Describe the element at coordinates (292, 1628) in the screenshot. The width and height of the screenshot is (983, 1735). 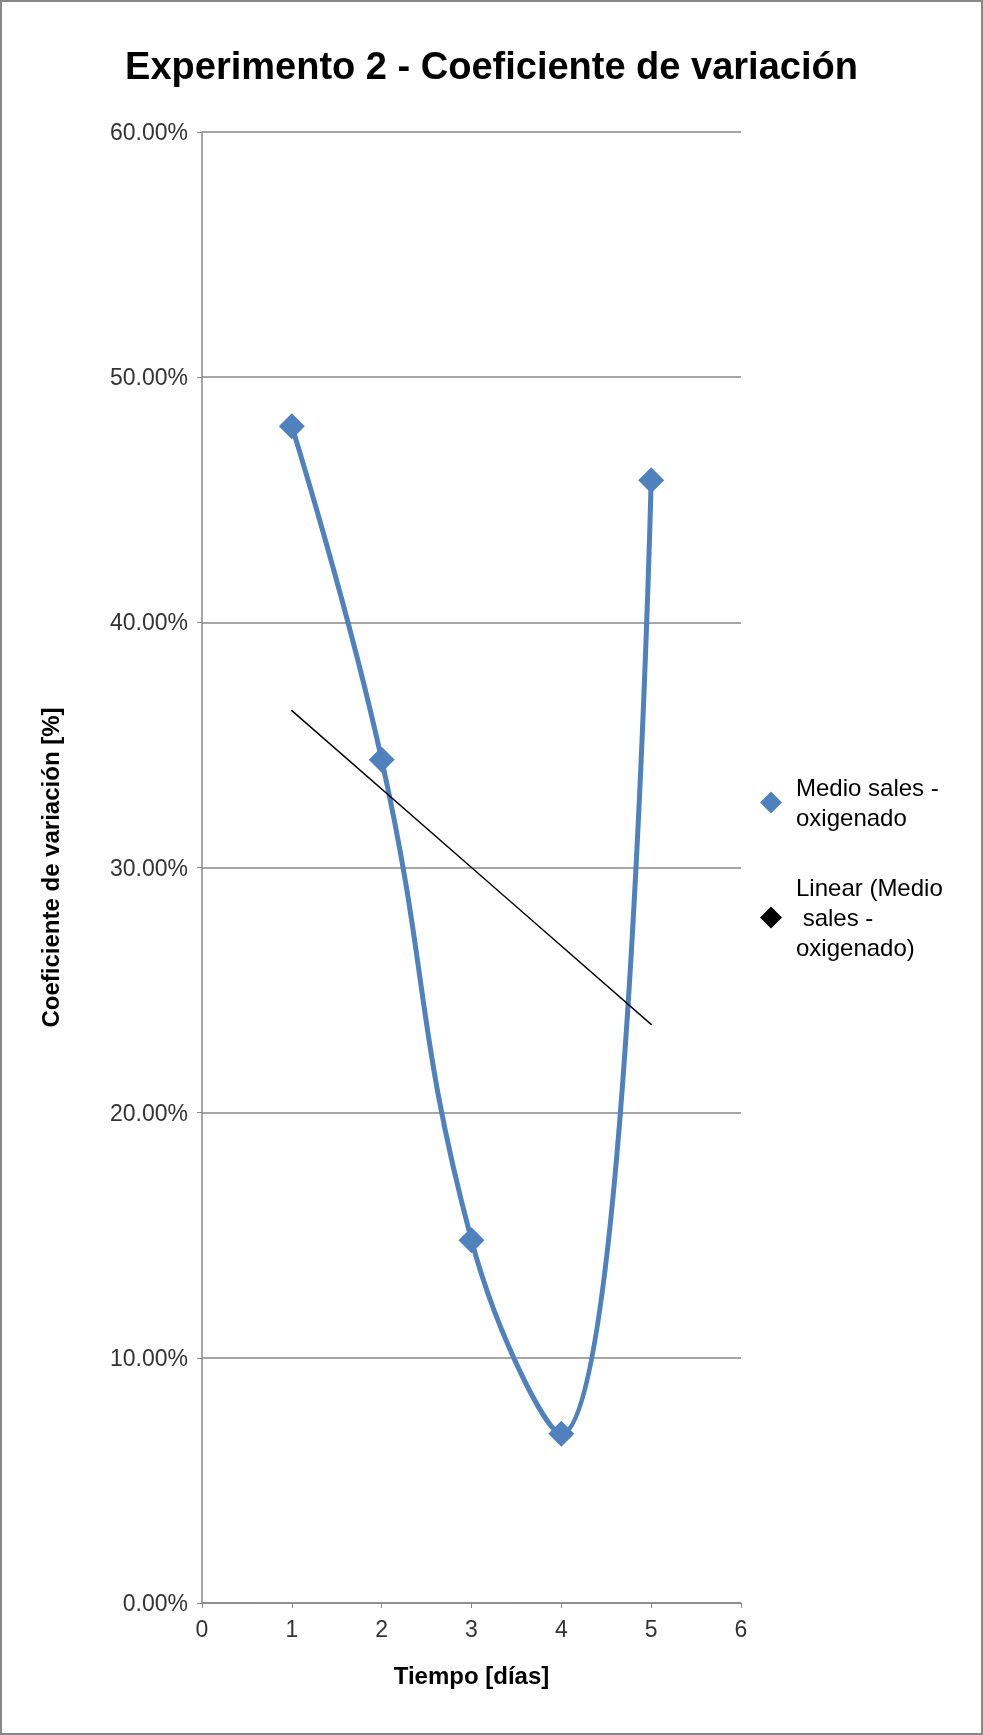
I see `x-tick-label: 1` at that location.